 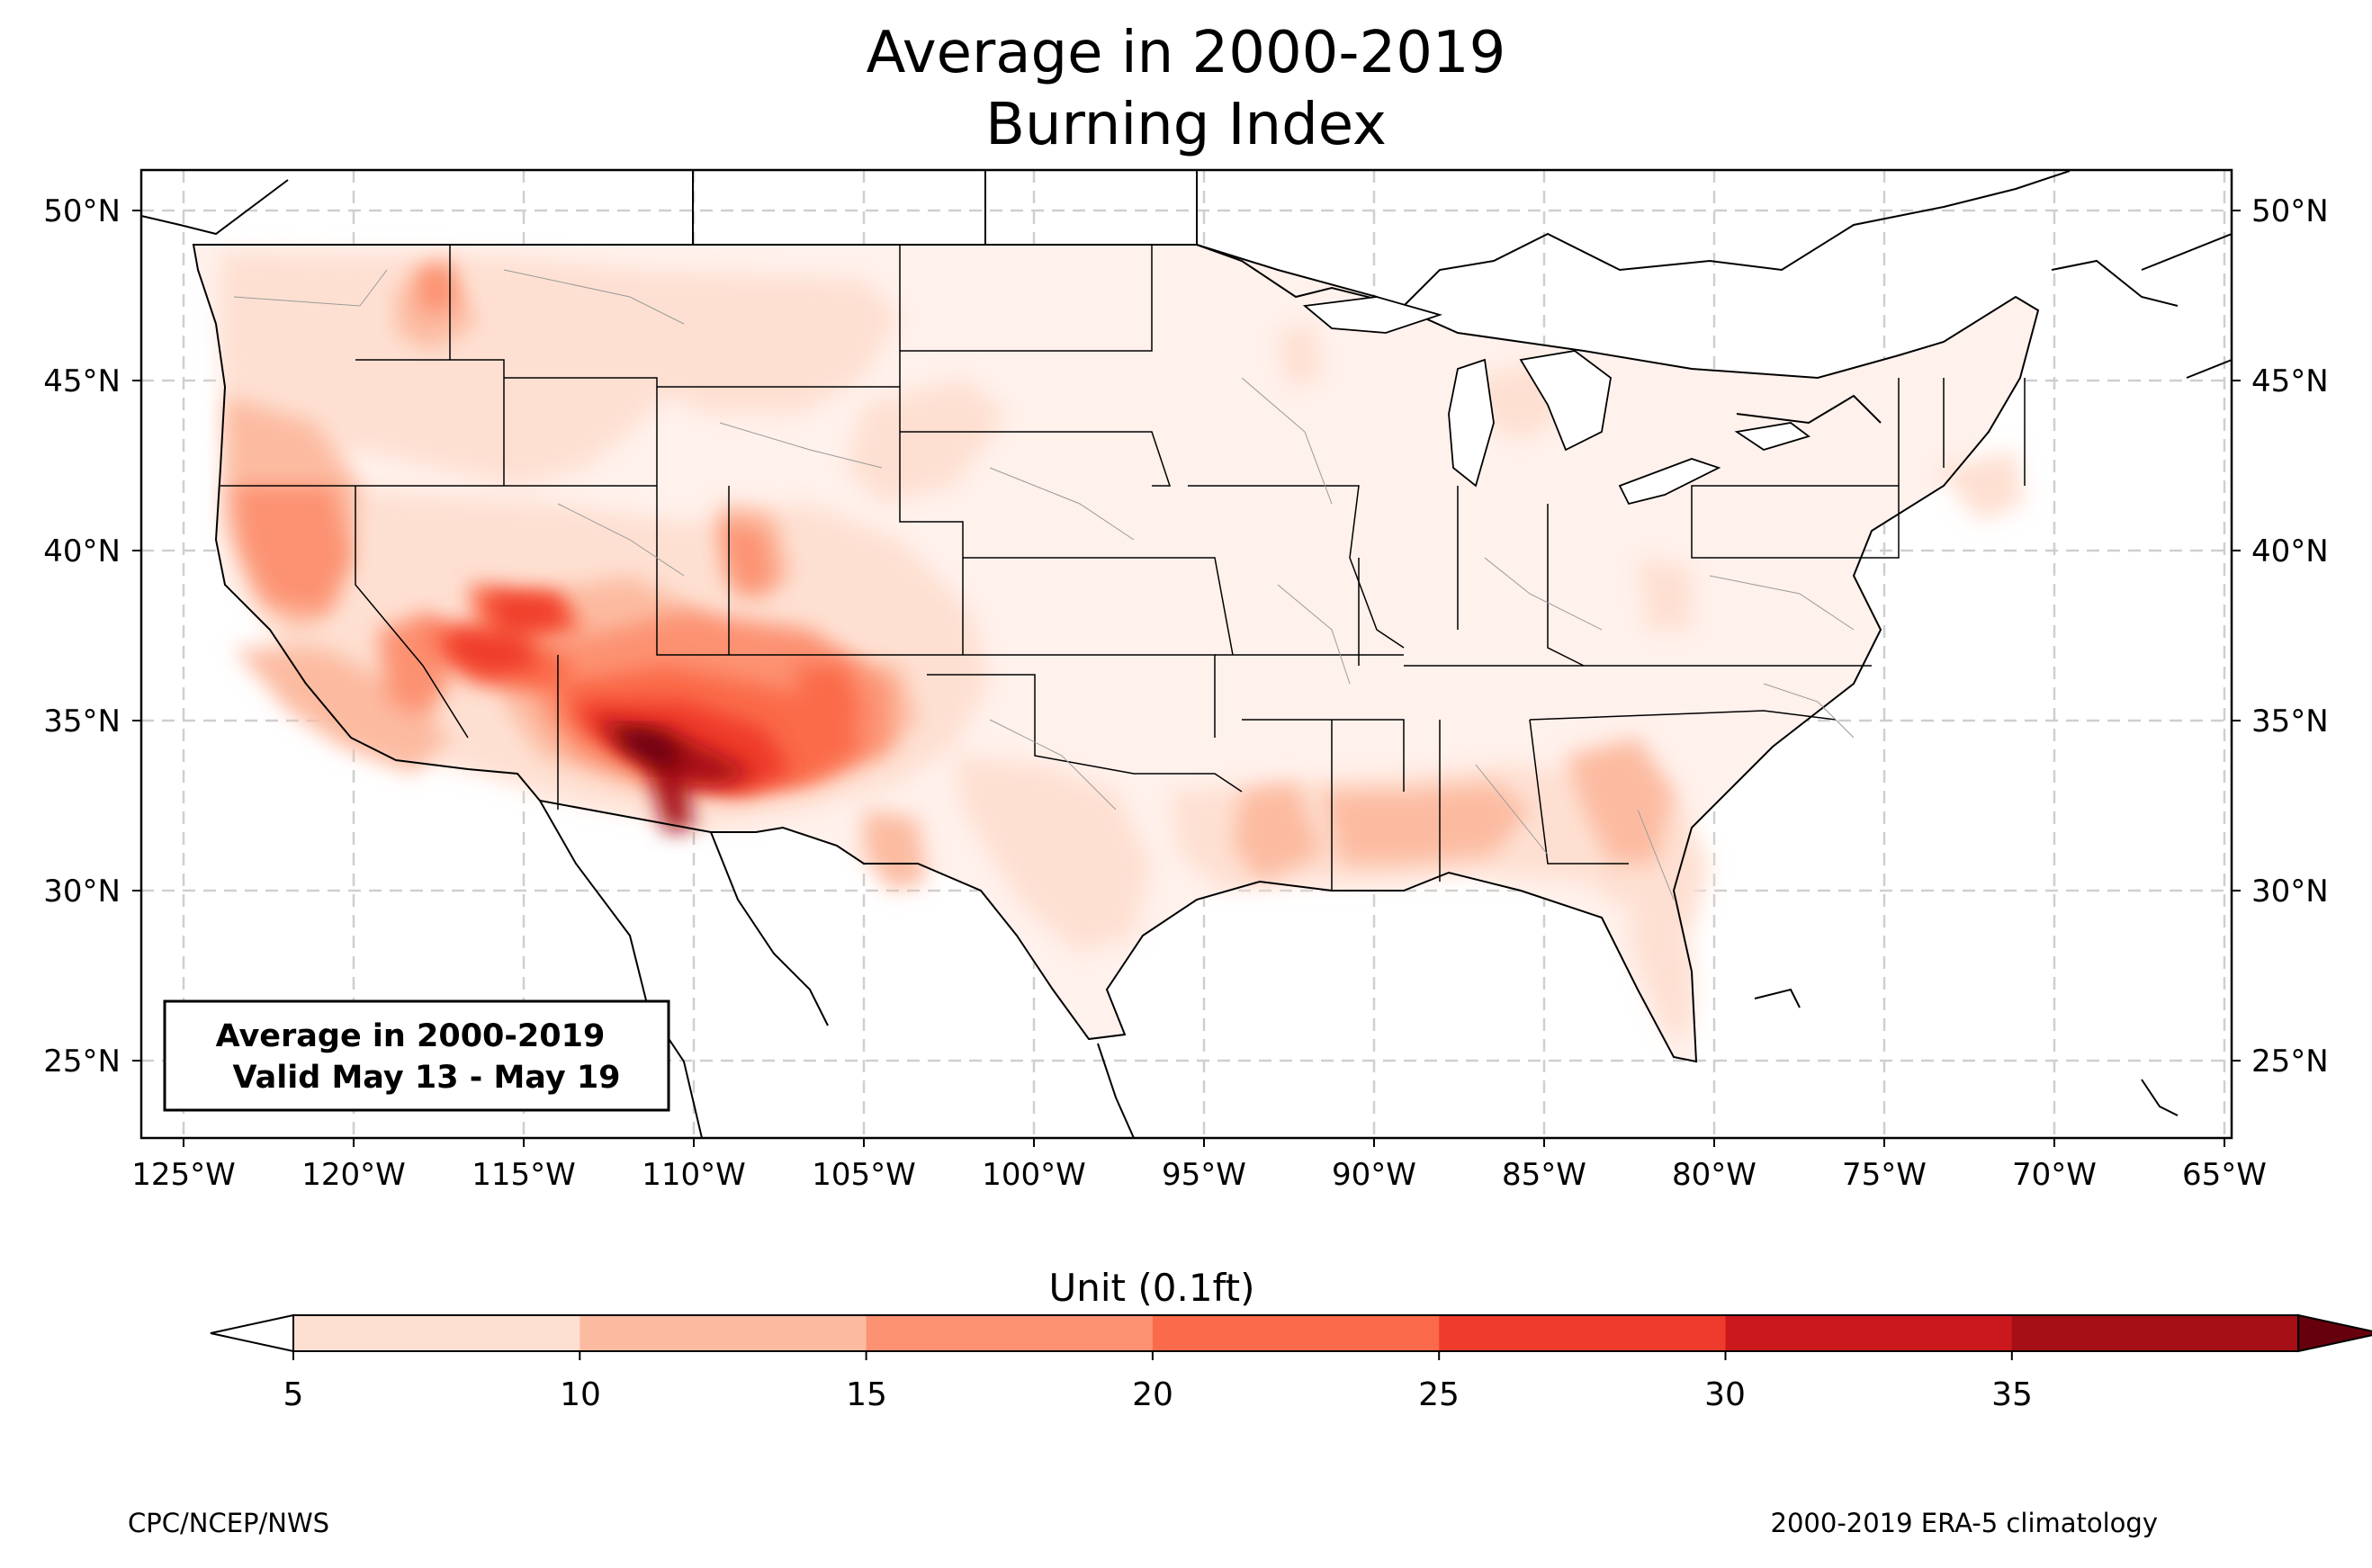 I want to click on colorbar-tick: 25, so click(x=1439, y=1394).